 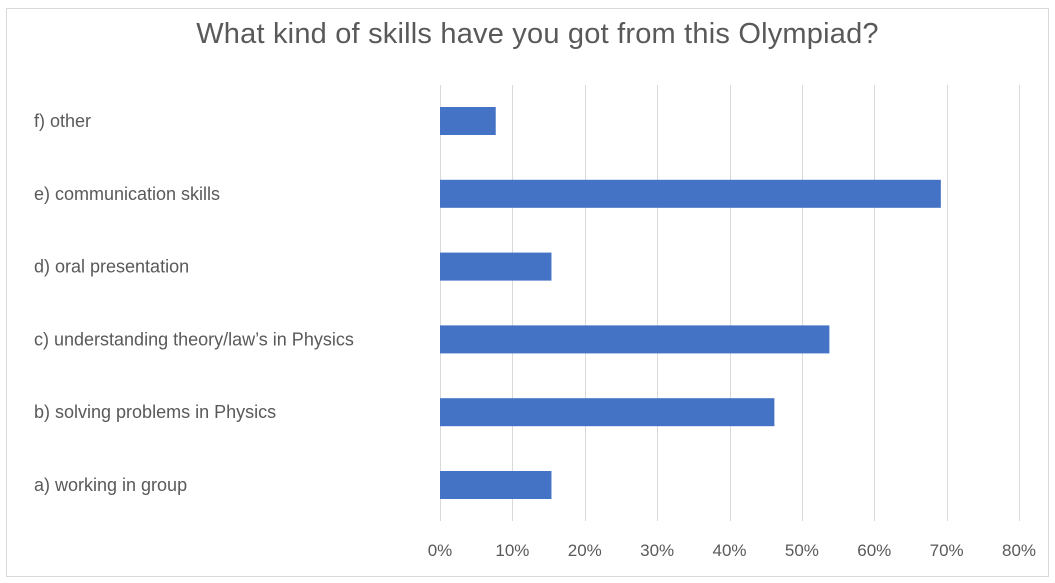 I want to click on x-tick-label: 60%, so click(x=874, y=550).